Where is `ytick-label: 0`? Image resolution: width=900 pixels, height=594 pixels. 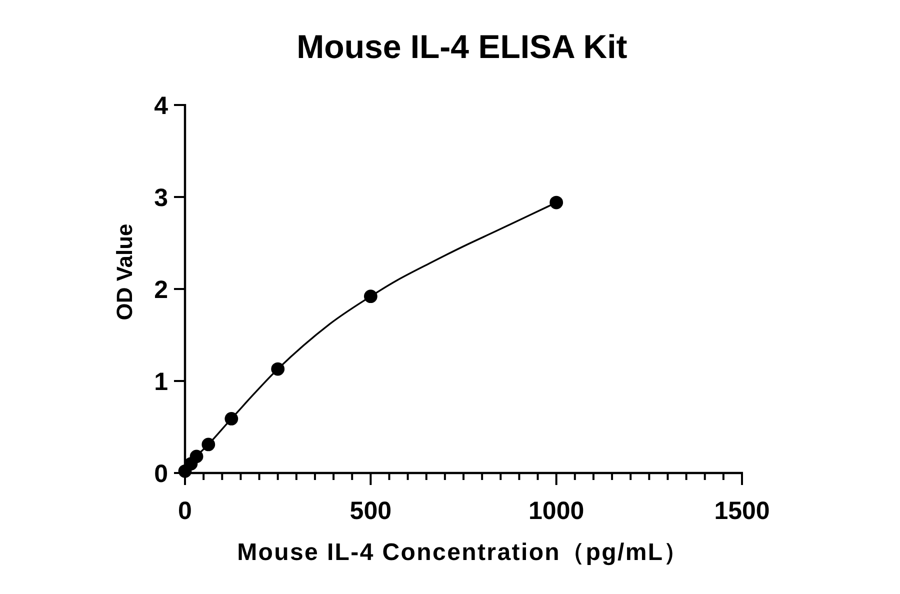 ytick-label: 0 is located at coordinates (161, 474).